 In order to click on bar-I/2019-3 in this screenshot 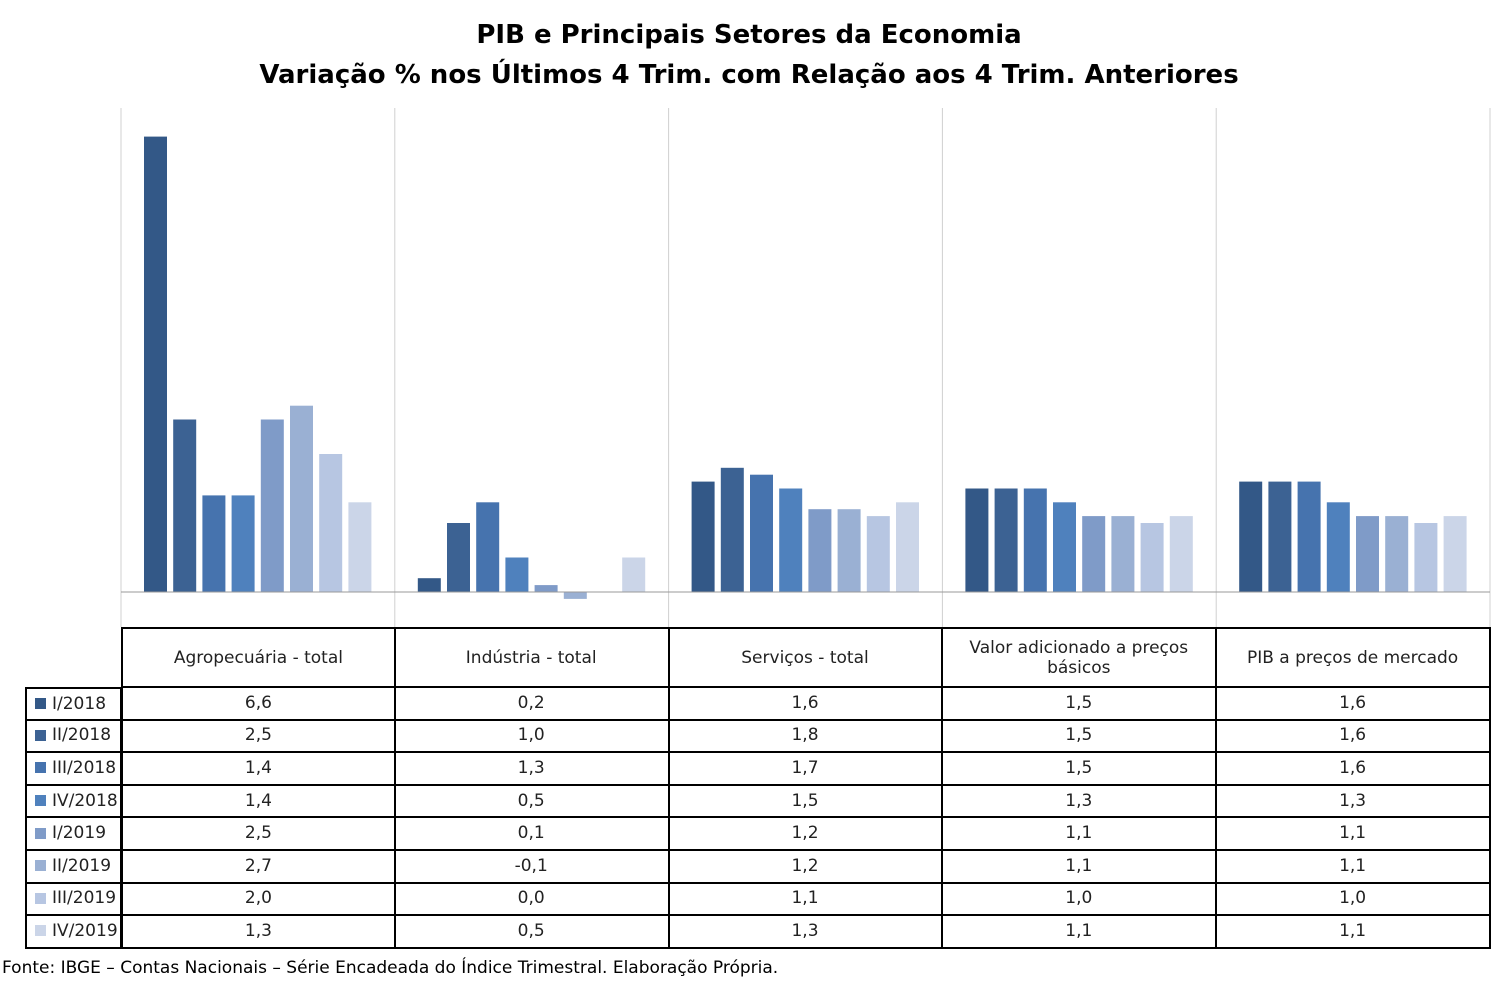, I will do `click(1094, 554)`.